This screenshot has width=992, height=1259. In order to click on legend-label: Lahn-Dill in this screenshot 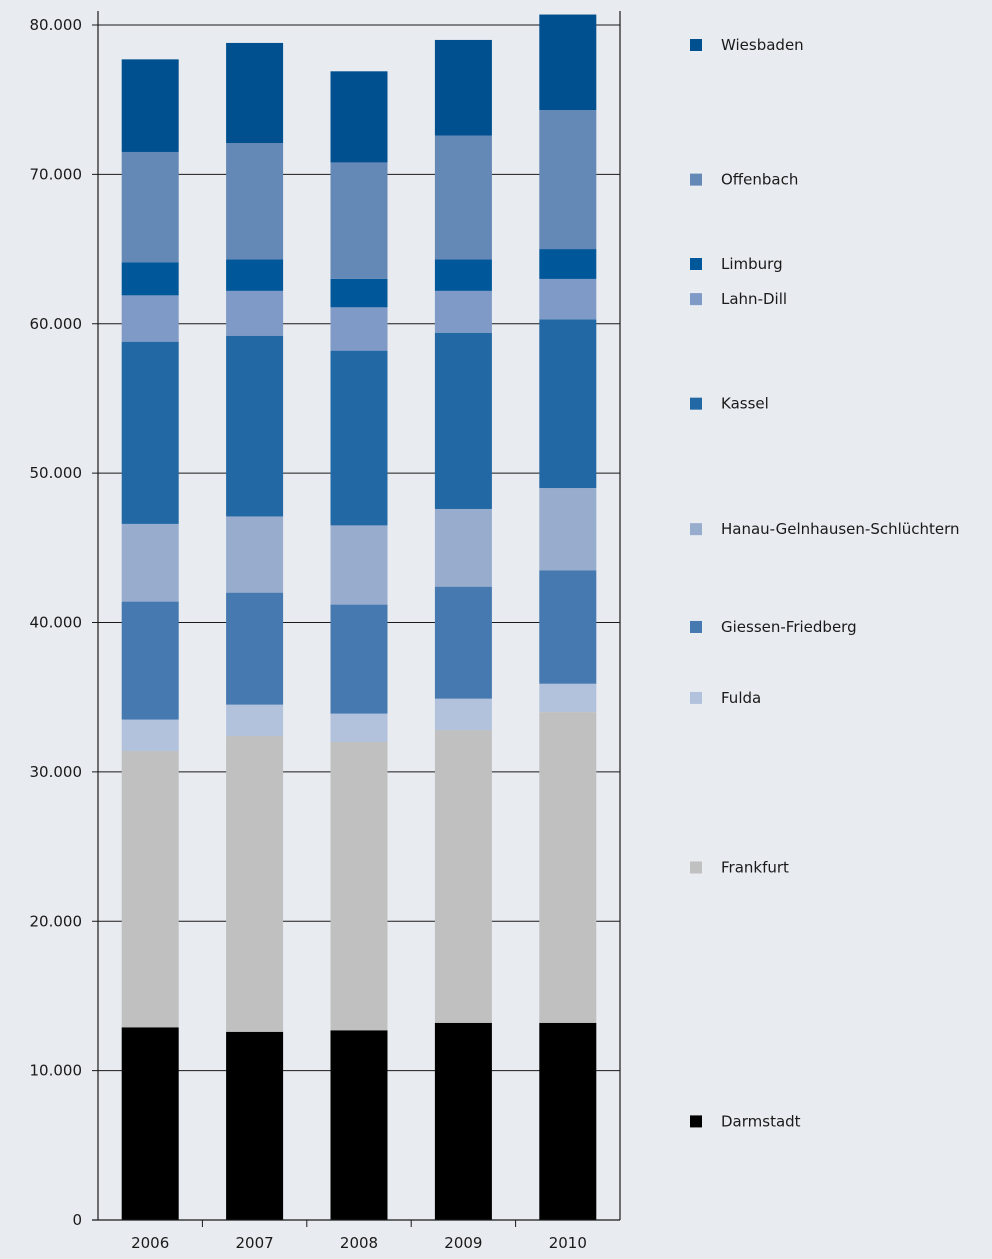, I will do `click(754, 299)`.